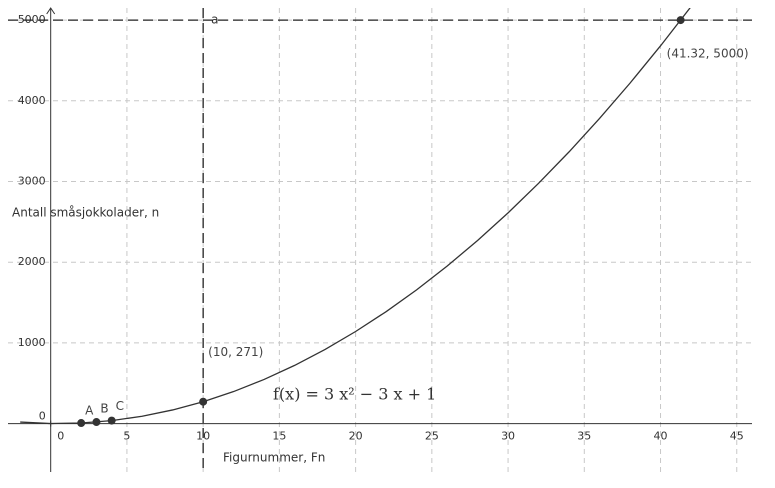 The width and height of the screenshot is (775, 488). What do you see at coordinates (104, 409) in the screenshot?
I see `point-label: B` at bounding box center [104, 409].